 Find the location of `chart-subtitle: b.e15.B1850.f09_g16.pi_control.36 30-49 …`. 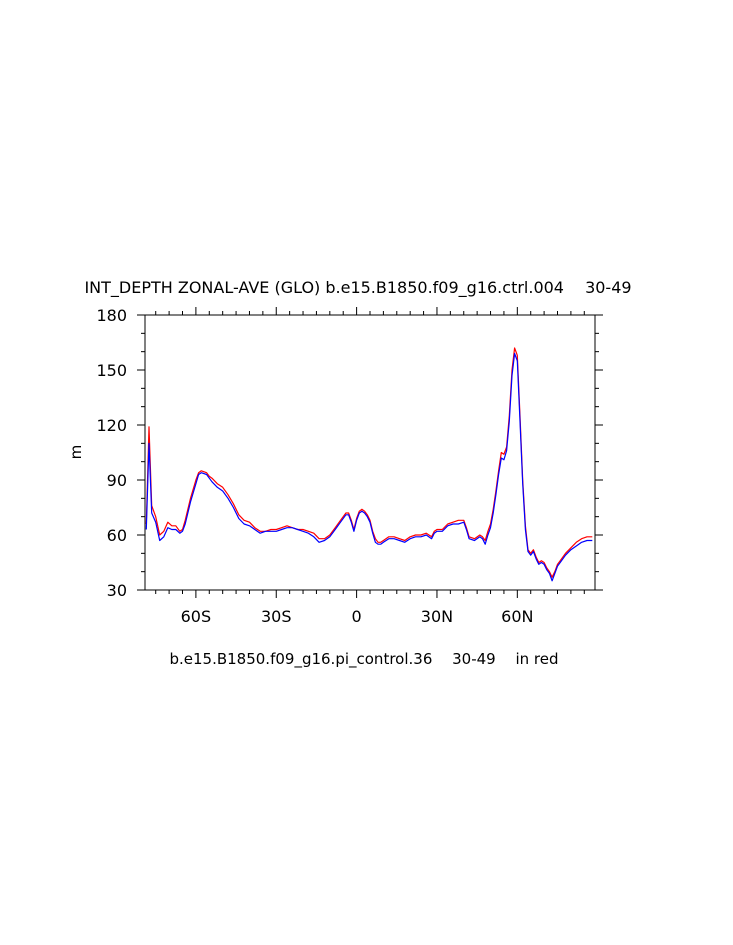

chart-subtitle: b.e15.B1850.f09_g16.pi_control.36 30-49 … is located at coordinates (363, 659).